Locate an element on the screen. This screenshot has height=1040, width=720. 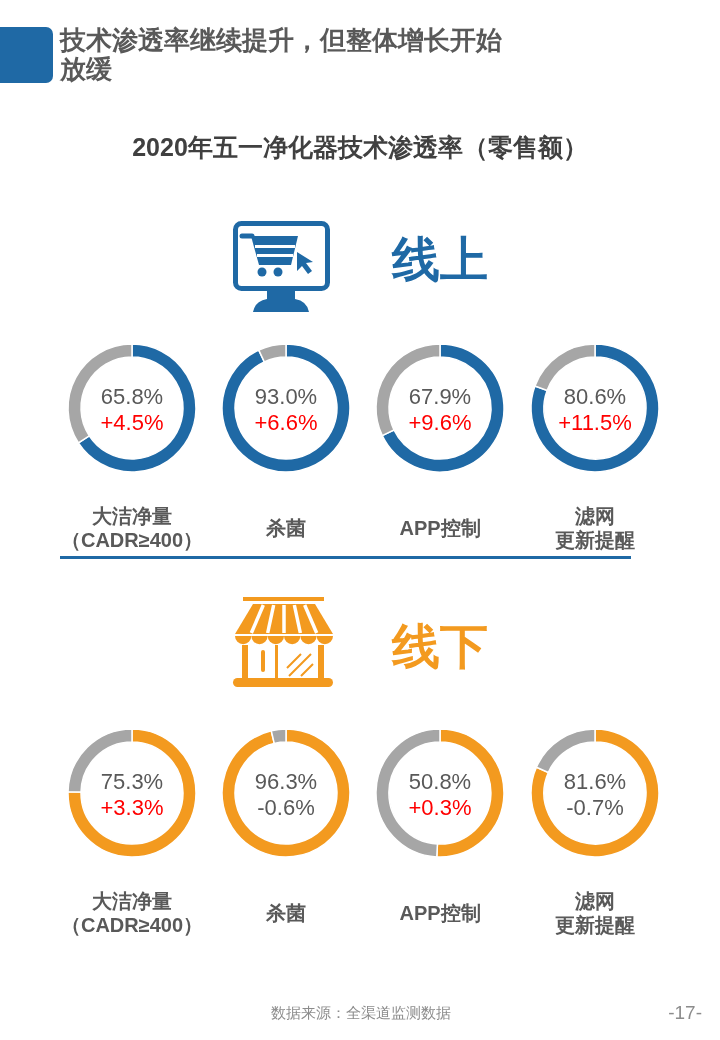
data-label: 96.3% is located at coordinates (286, 782).